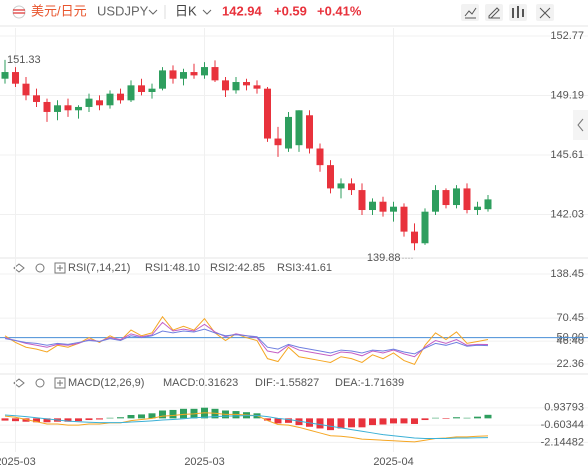  I want to click on indicator-title: RSI(7,14,21), so click(99, 268).